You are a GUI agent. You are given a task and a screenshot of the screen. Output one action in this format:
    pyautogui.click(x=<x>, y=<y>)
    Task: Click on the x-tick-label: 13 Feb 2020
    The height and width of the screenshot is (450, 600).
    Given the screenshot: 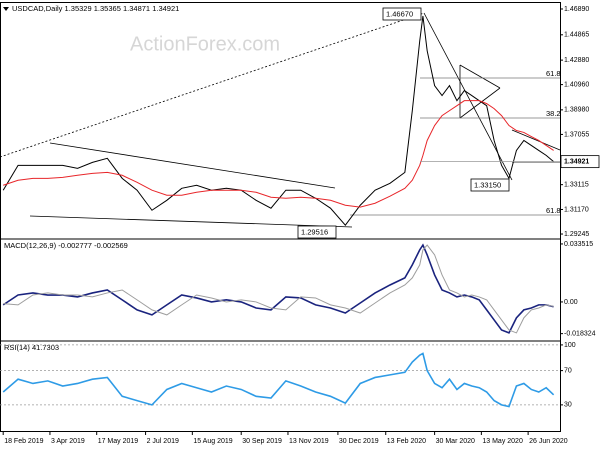 What is the action you would take?
    pyautogui.click(x=406, y=441)
    